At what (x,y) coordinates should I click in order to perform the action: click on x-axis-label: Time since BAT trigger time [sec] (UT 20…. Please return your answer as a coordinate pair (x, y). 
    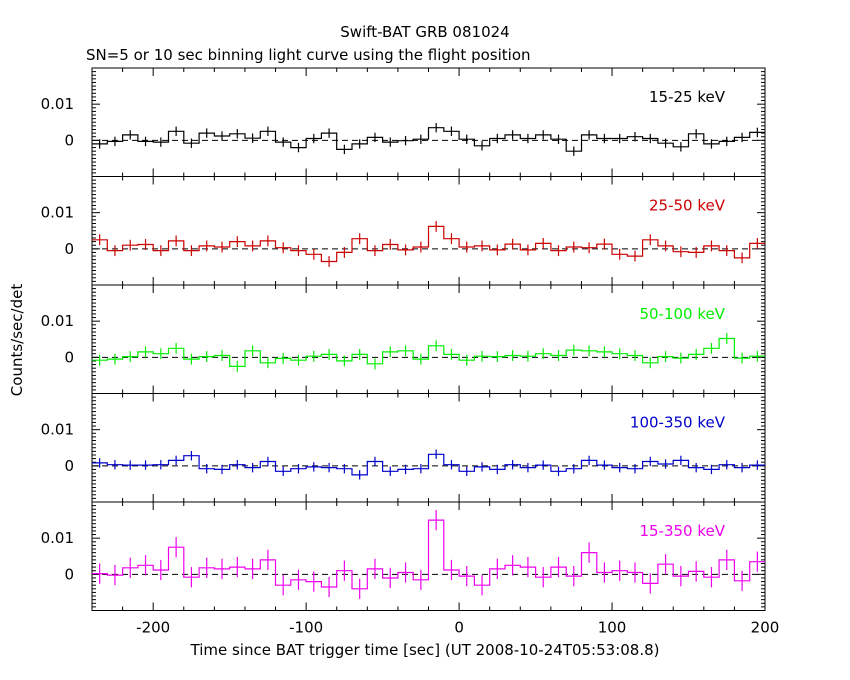
    Looking at the image, I should click on (425, 650).